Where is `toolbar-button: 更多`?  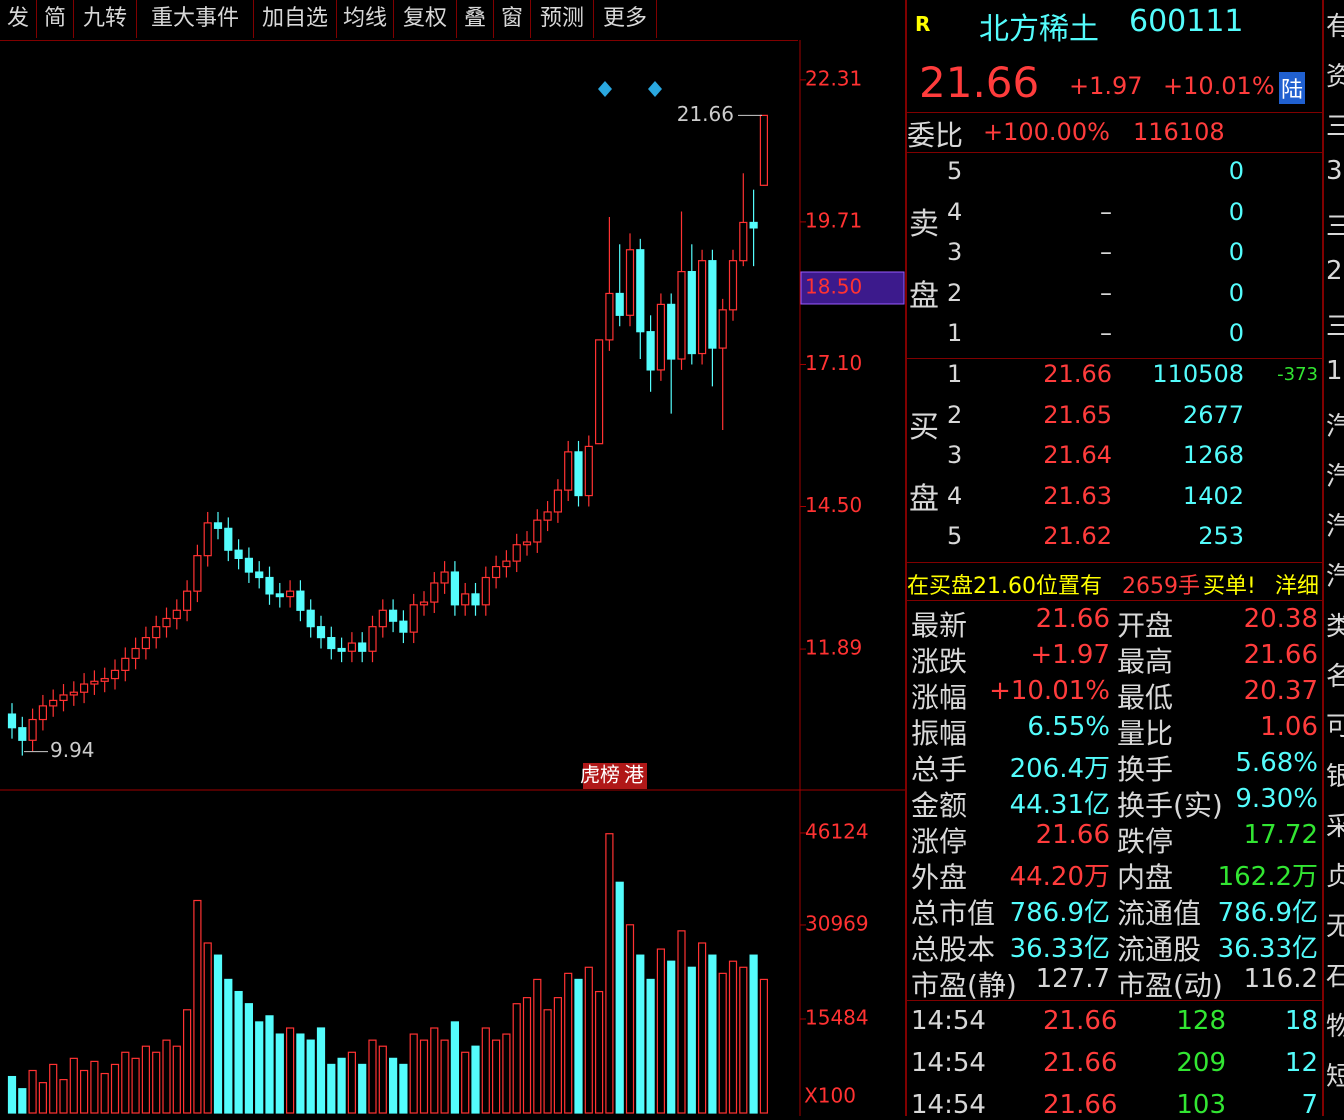 toolbar-button: 更多 is located at coordinates (625, 19).